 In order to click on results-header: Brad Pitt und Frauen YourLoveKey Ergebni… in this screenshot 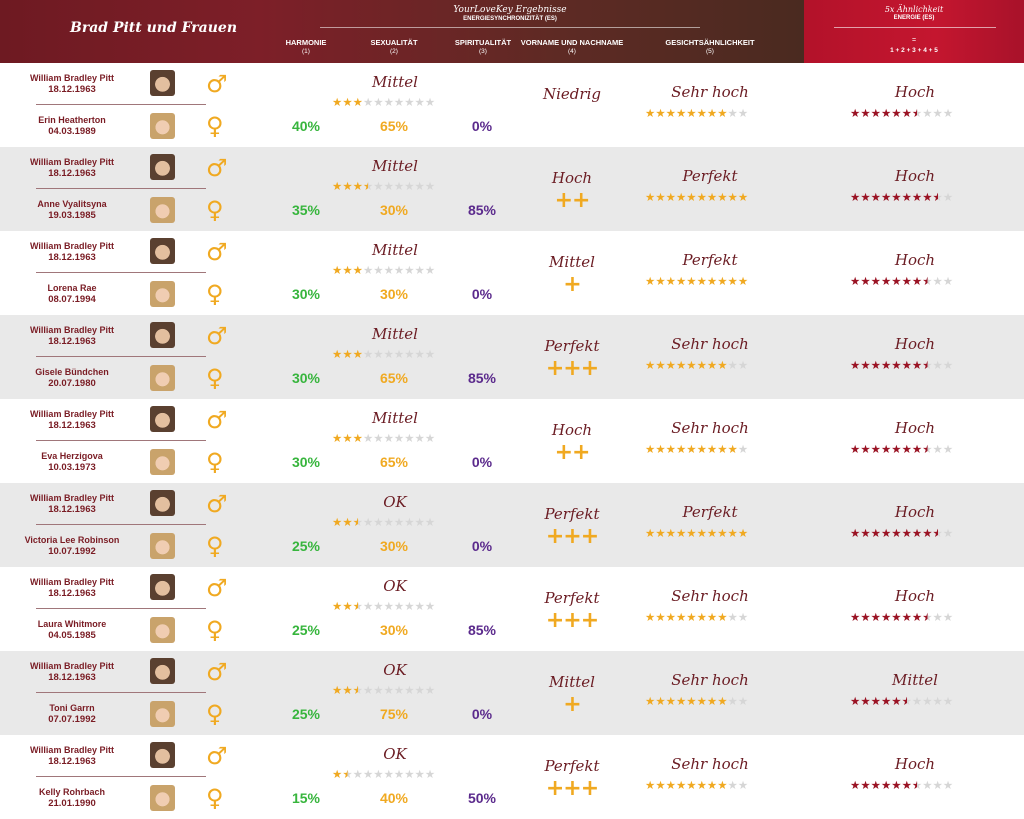, I will do `click(512, 31)`.